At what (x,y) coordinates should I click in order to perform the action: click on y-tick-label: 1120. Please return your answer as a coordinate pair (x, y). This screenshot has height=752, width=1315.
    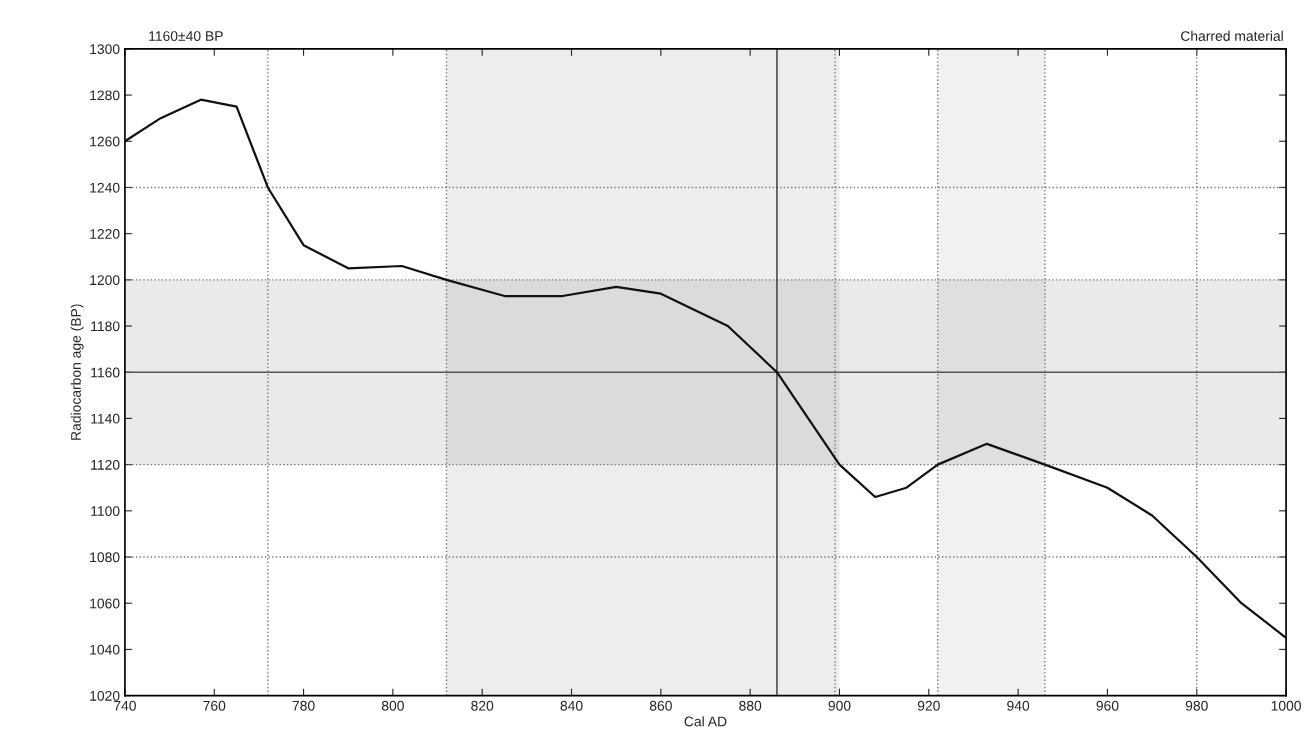
    Looking at the image, I should click on (105, 464).